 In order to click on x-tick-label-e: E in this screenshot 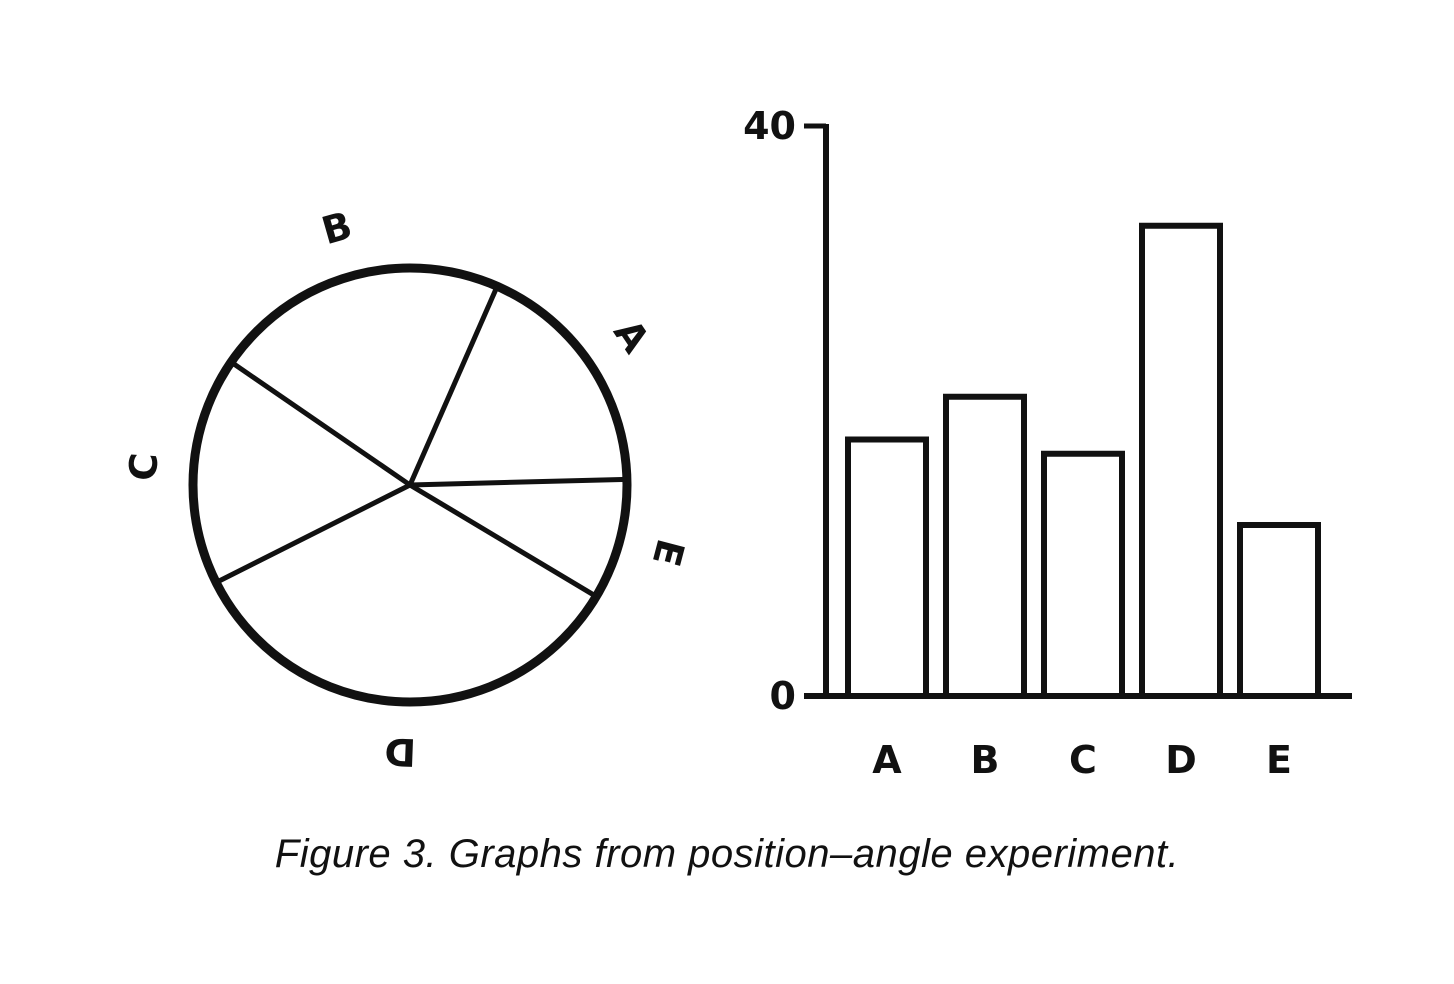, I will do `click(1279, 760)`.